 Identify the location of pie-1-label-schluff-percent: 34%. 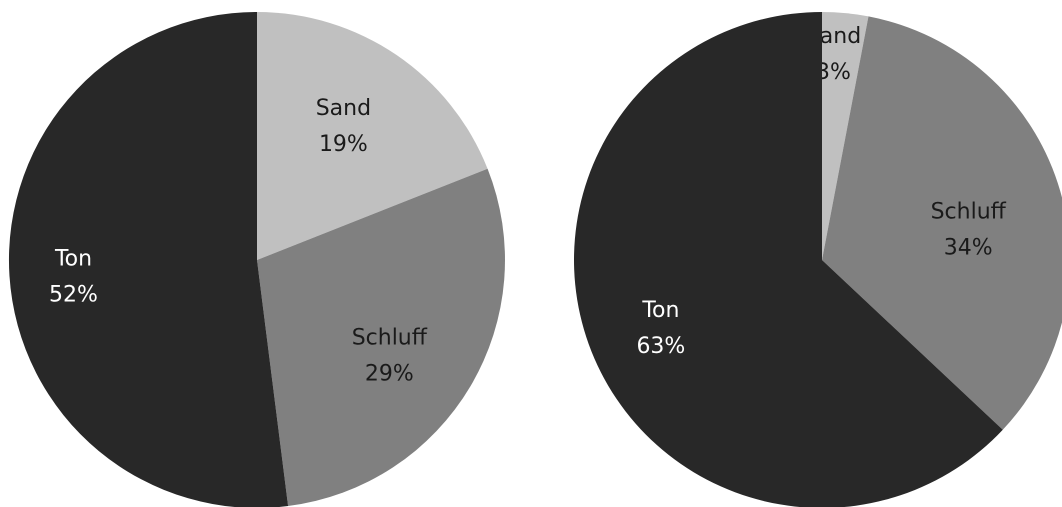
(968, 248).